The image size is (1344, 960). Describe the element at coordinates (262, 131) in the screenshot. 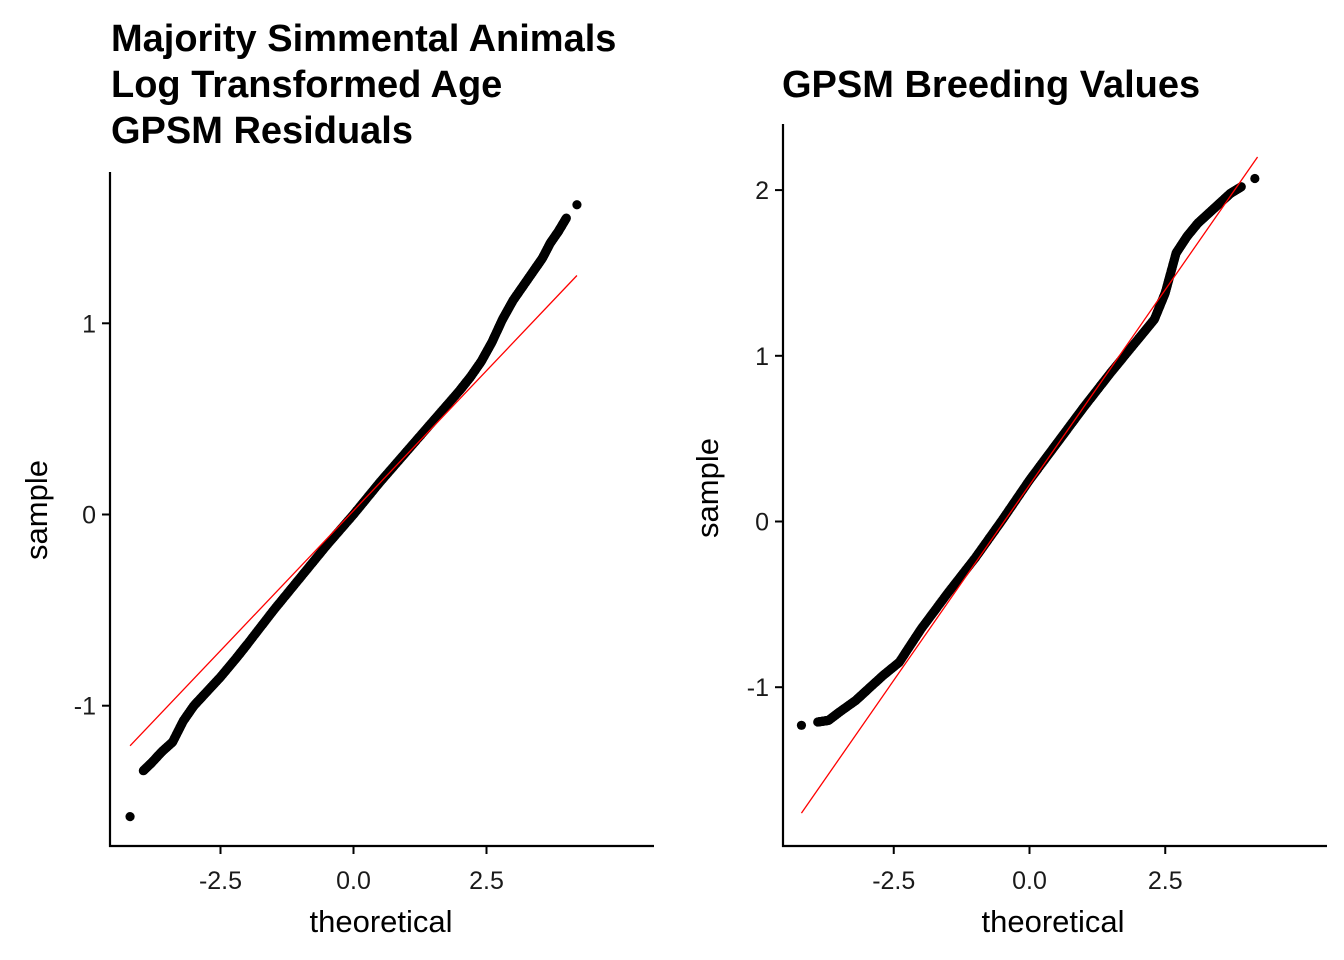

I see `panel1-title-line3: GPSM Residuals` at that location.